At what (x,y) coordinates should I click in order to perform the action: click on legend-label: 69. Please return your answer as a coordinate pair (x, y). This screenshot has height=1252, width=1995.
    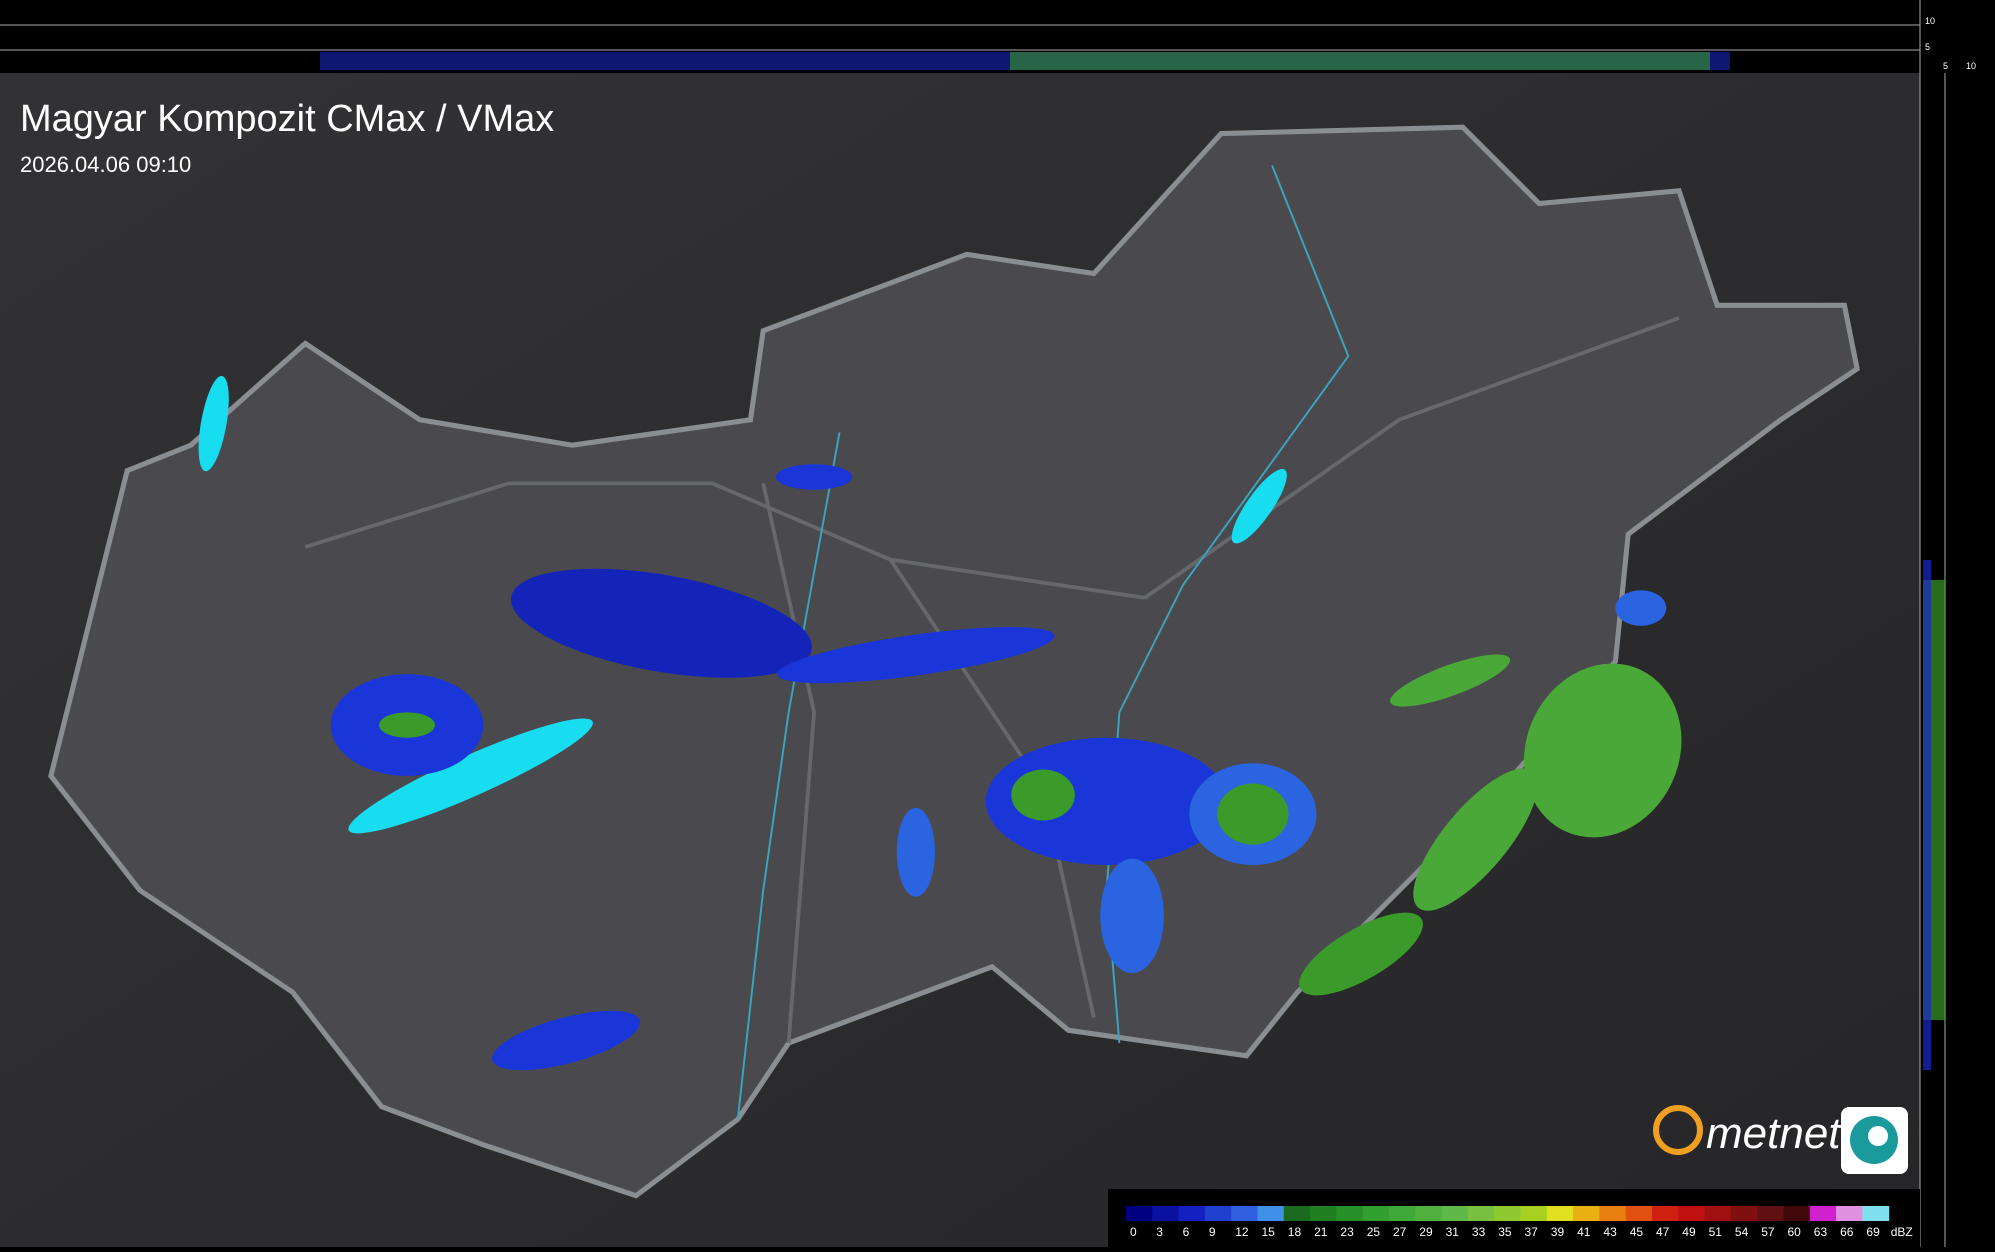
    Looking at the image, I should click on (1873, 1232).